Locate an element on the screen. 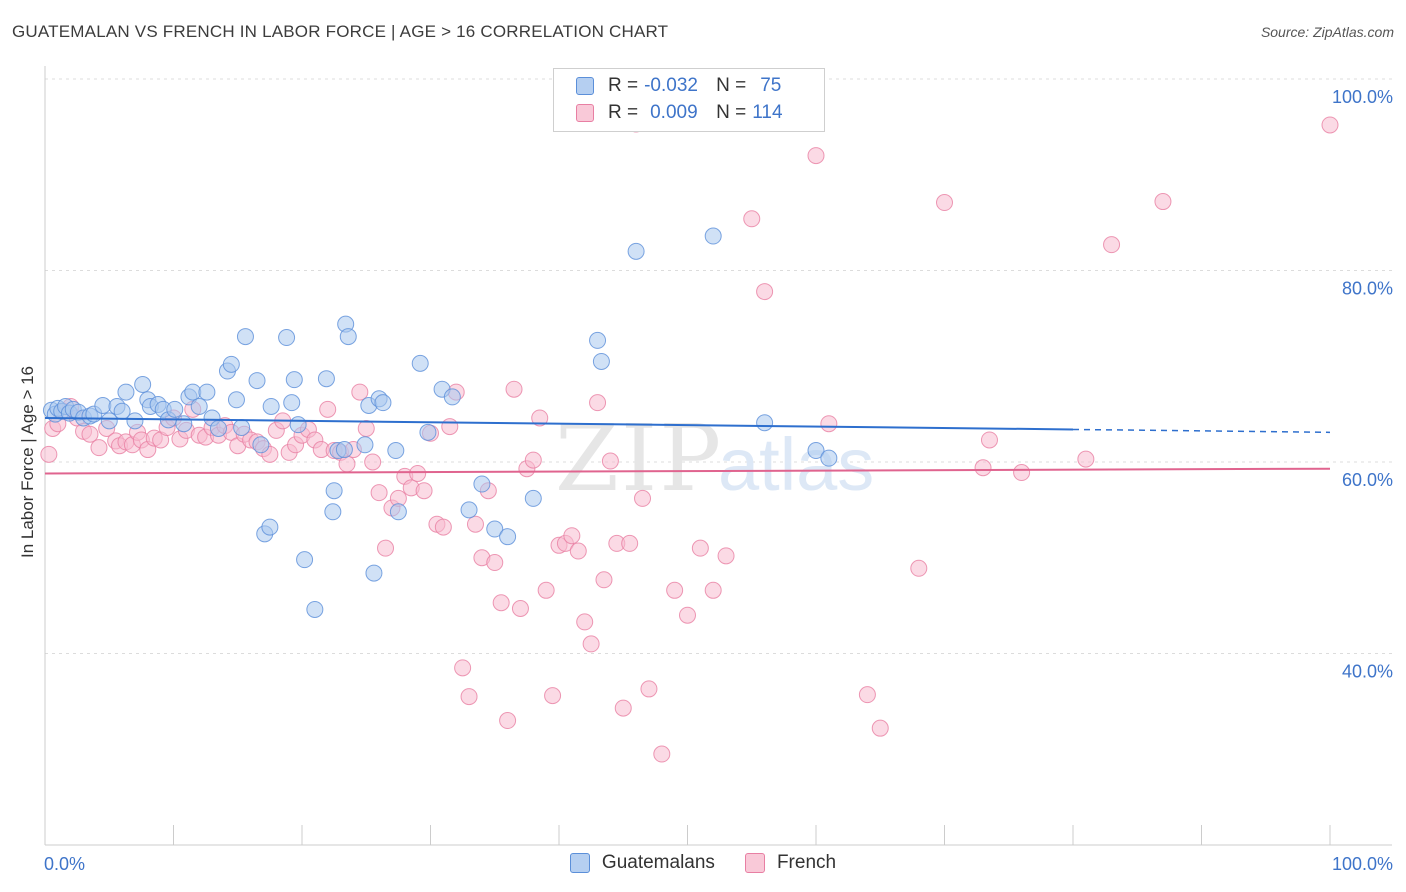  y-tick-label: 60.0% is located at coordinates (1367, 480).